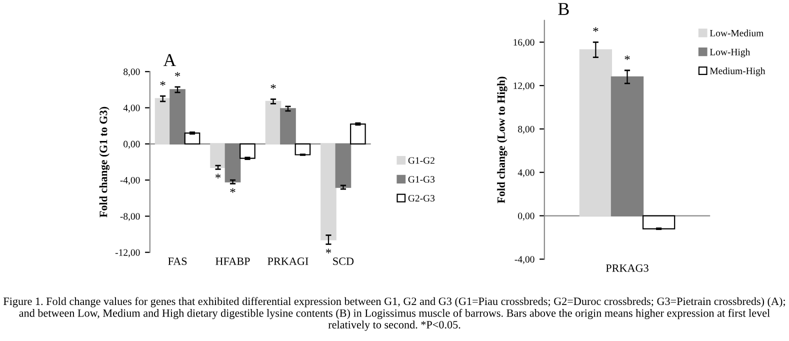  What do you see at coordinates (421, 198) in the screenshot?
I see `legend-label: G2-G3` at bounding box center [421, 198].